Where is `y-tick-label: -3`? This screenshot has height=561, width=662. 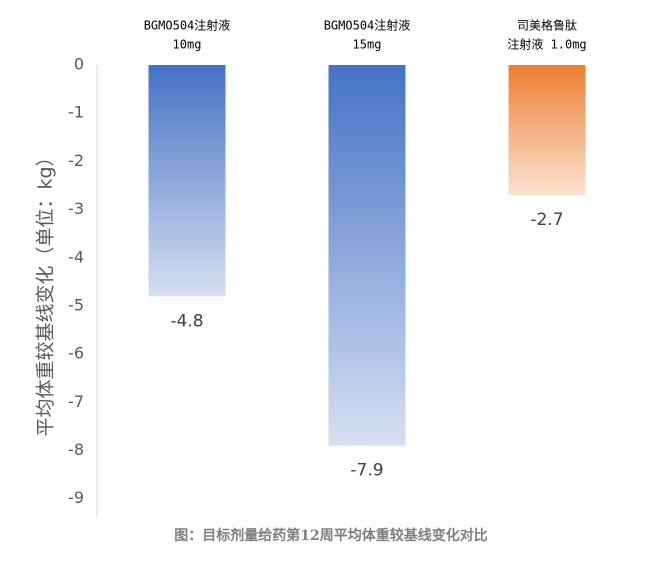 y-tick-label: -3 is located at coordinates (76, 208).